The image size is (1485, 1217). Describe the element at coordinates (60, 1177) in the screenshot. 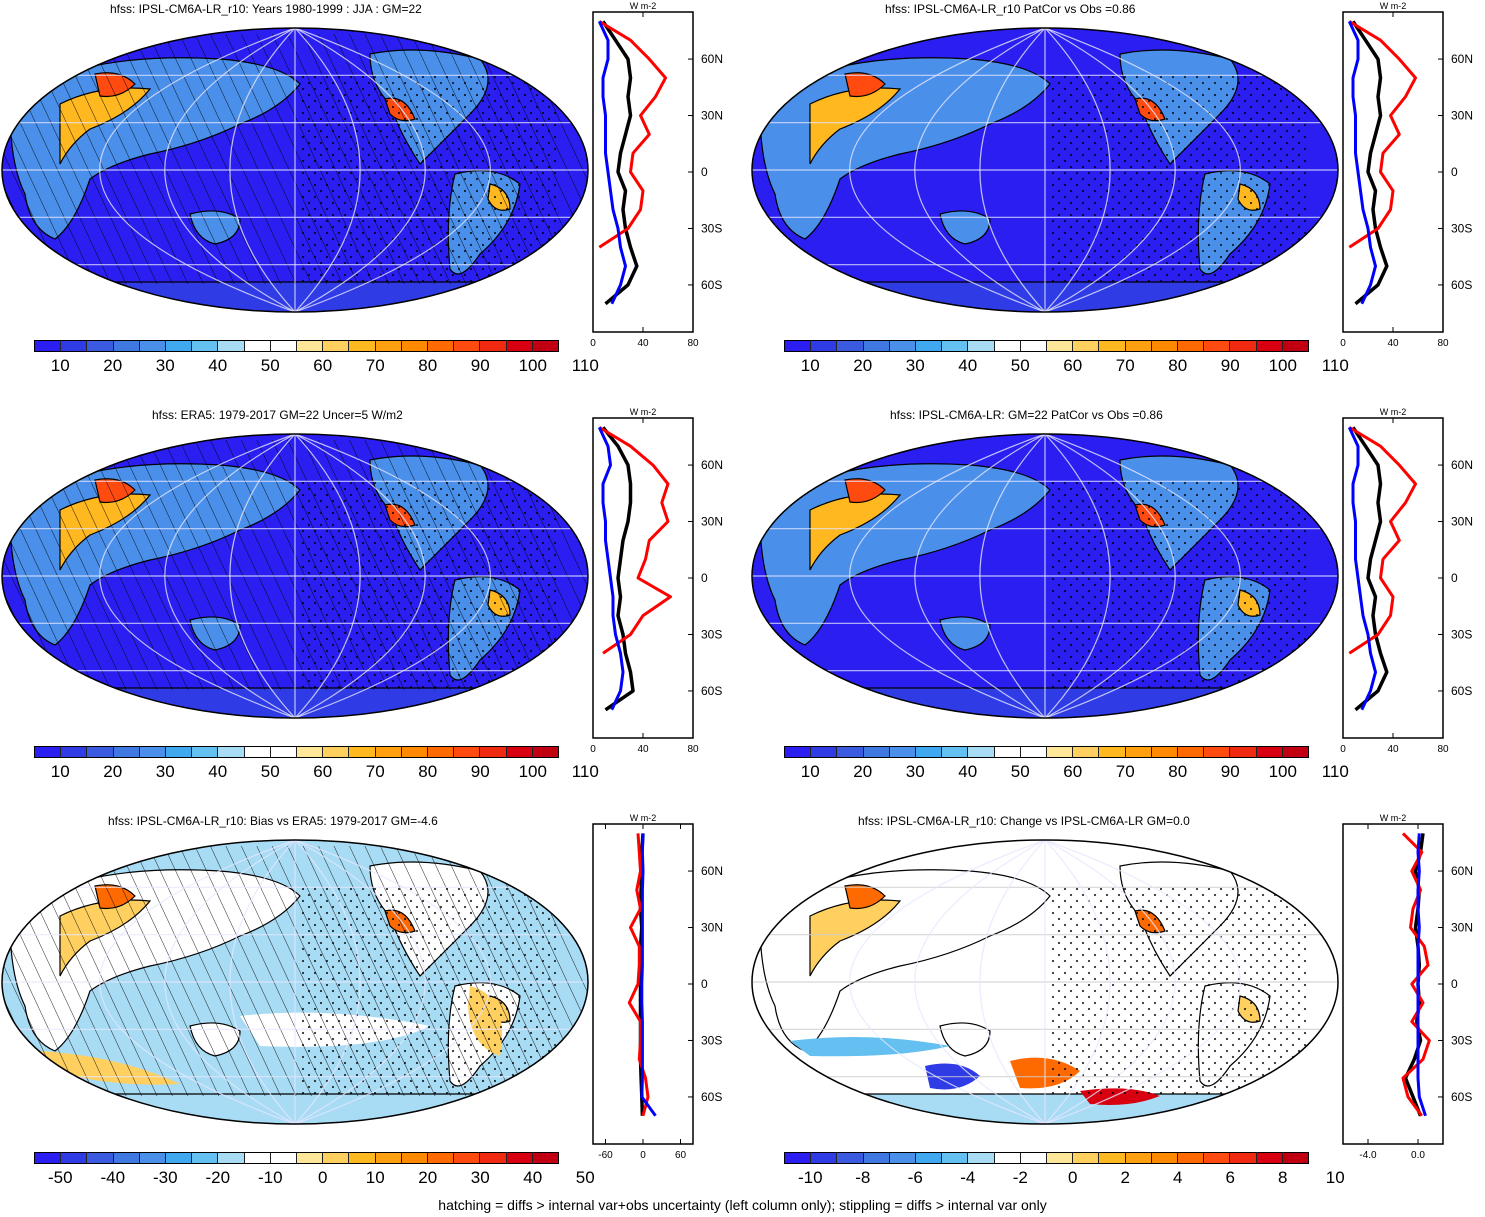

I see `colorbar-tick-label: -50` at that location.